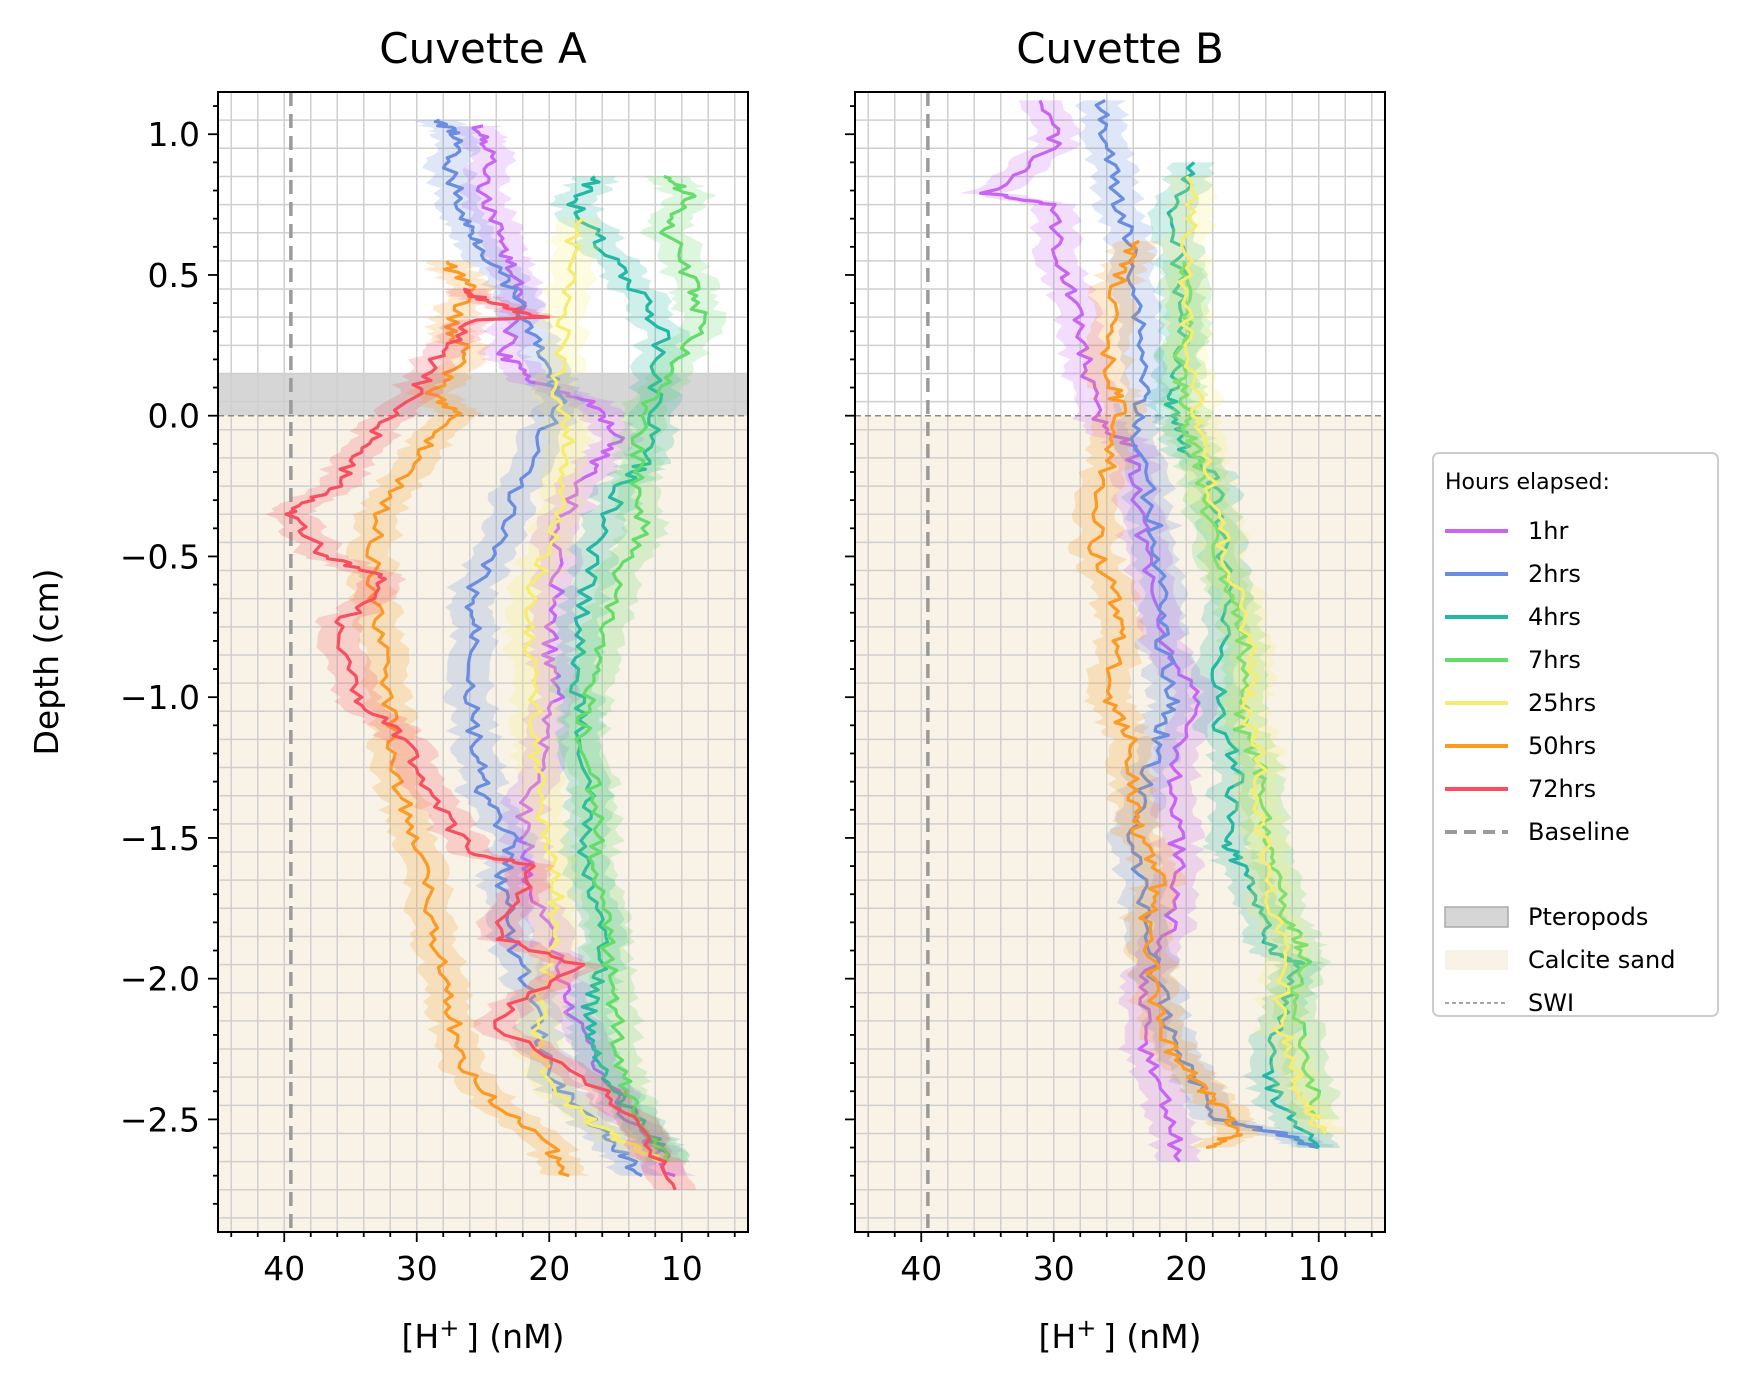 The image size is (1739, 1389). Describe the element at coordinates (1554, 660) in the screenshot. I see `legend-label: 7hrs` at that location.